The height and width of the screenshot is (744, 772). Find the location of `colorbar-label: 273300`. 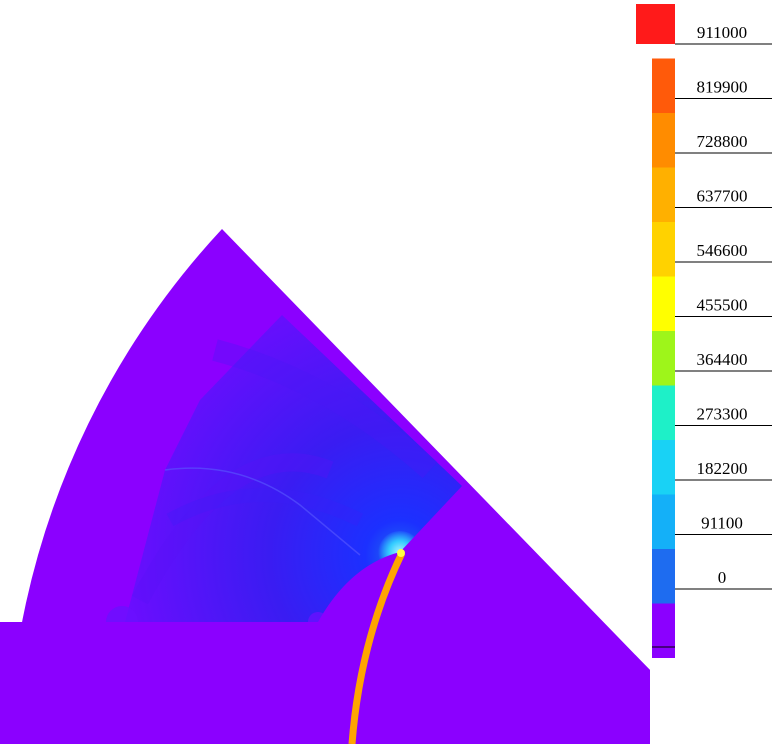

colorbar-label: 273300 is located at coordinates (722, 414).